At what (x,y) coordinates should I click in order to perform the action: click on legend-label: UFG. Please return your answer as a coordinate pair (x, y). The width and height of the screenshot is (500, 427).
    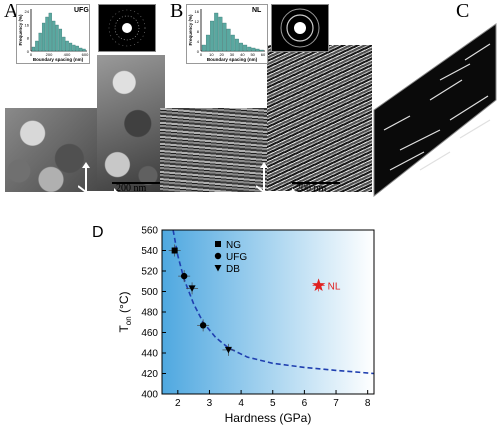
    Looking at the image, I should click on (236, 257).